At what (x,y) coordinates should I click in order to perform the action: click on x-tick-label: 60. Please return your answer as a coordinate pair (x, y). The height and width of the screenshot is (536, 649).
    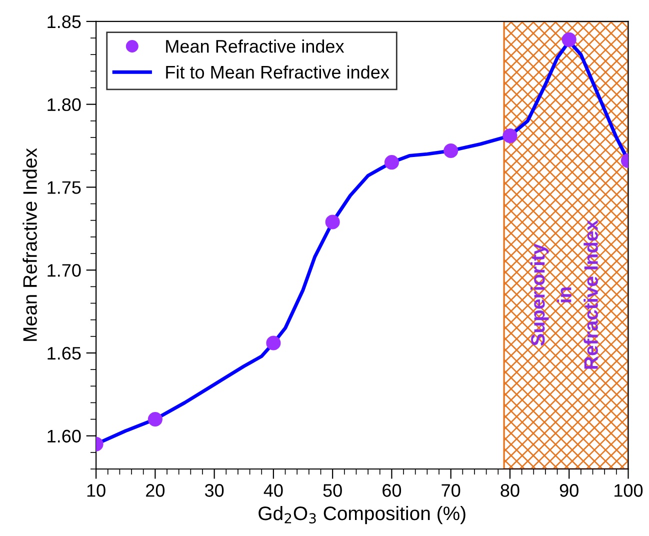
    Looking at the image, I should click on (392, 490).